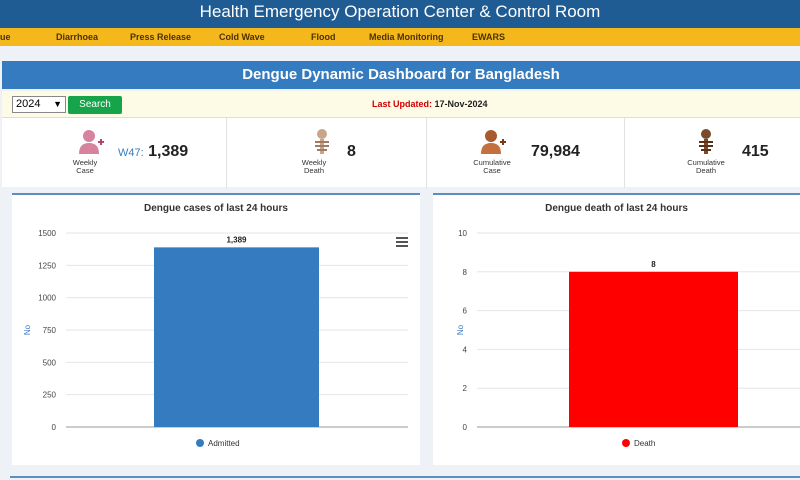 This screenshot has height=480, width=800. What do you see at coordinates (465, 349) in the screenshot?
I see `y-tick-label: 4` at bounding box center [465, 349].